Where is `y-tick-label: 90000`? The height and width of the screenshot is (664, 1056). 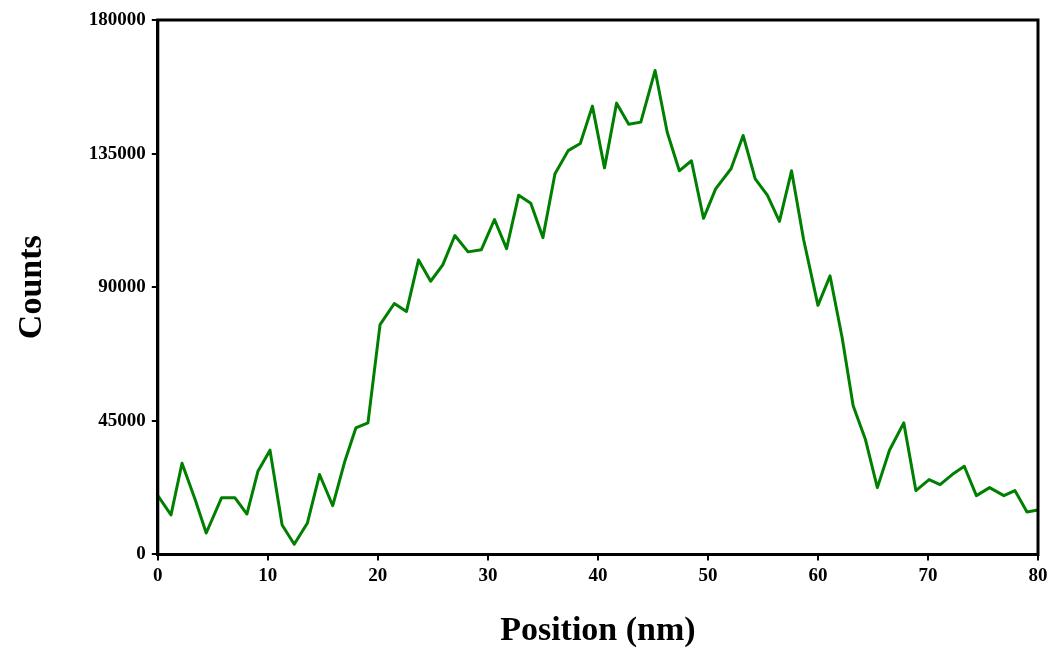
y-tick-label: 90000 is located at coordinates (122, 286).